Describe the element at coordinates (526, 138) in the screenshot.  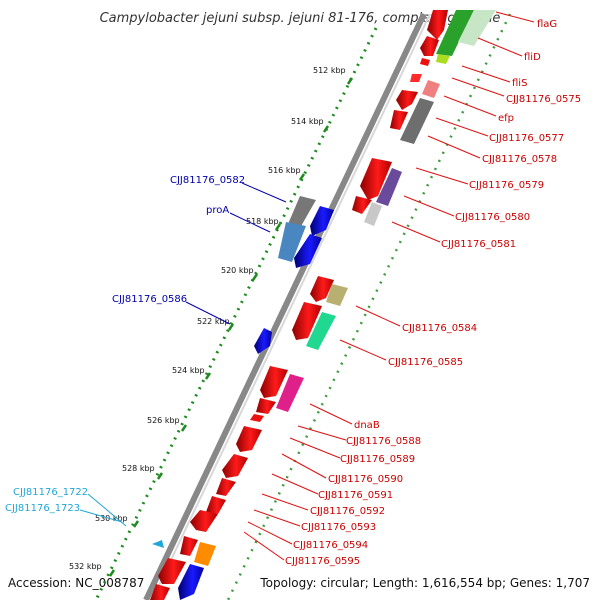
I see `gene-label: CJJ81176_0577` at that location.